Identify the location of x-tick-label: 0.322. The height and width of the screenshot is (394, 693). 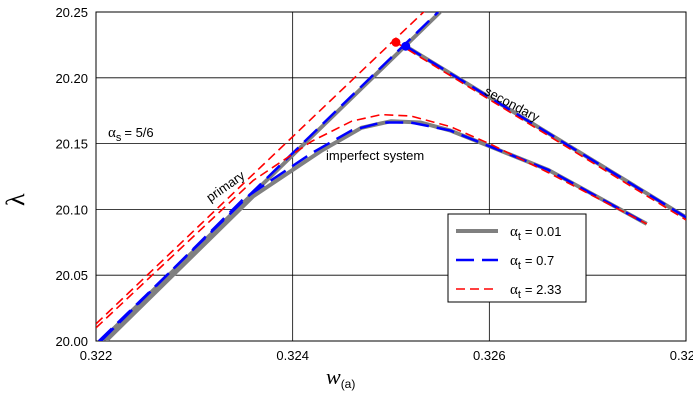
(96, 355).